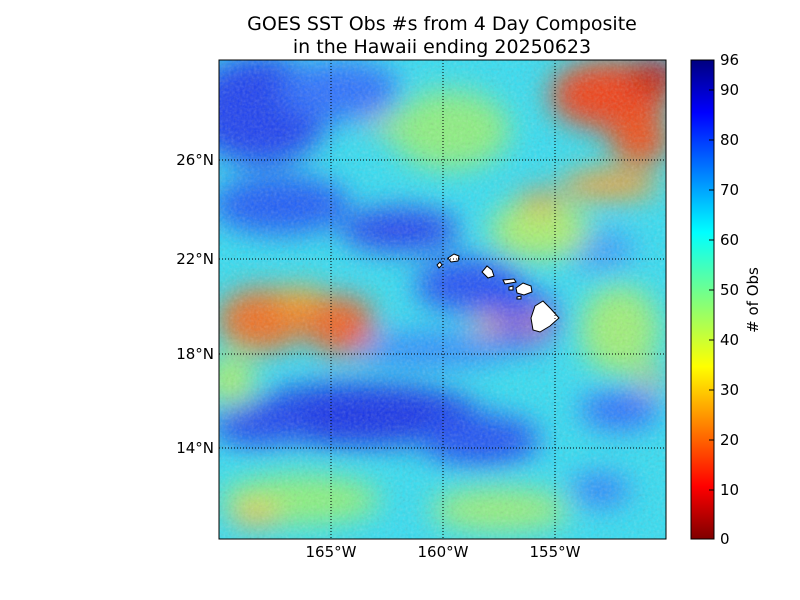 Image resolution: width=800 pixels, height=600 pixels. I want to click on island-oahu, so click(488, 272).